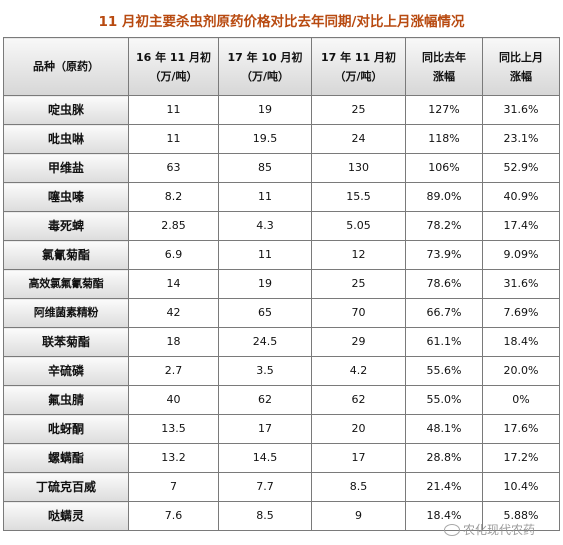 The height and width of the screenshot is (545, 563). I want to click on table-row: 毒死蜱 2.85 4.3 5.05 78.2% 17.4%, so click(281, 226).